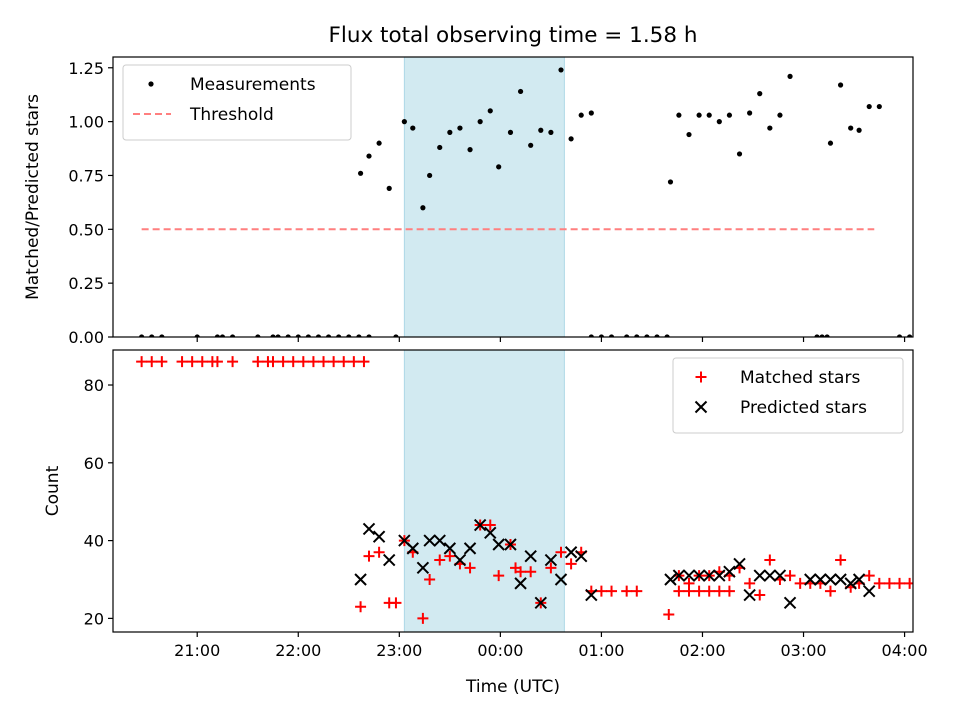 Image resolution: width=960 pixels, height=724 pixels. I want to click on legend-measurements-swatch, so click(151, 84).